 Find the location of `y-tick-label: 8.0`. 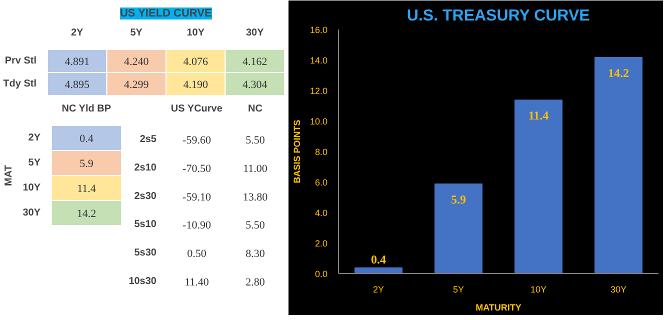

y-tick-label: 8.0 is located at coordinates (321, 152).